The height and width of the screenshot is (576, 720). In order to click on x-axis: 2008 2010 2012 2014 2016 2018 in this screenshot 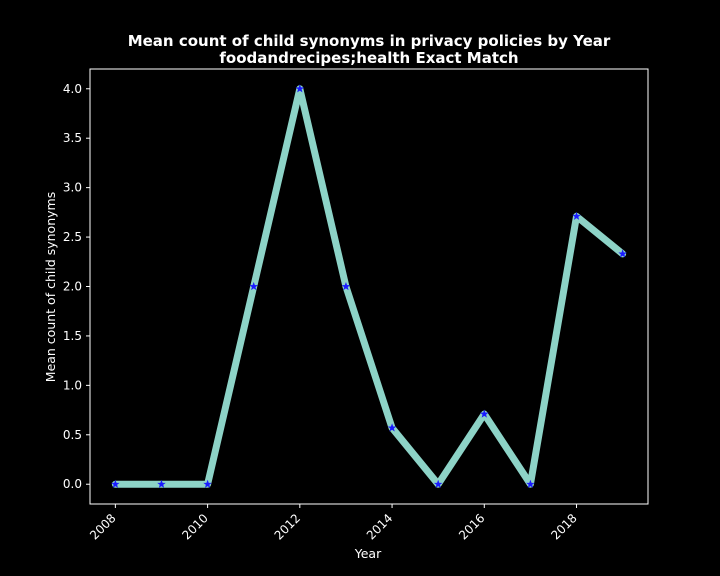, I will do `click(333, 523)`.